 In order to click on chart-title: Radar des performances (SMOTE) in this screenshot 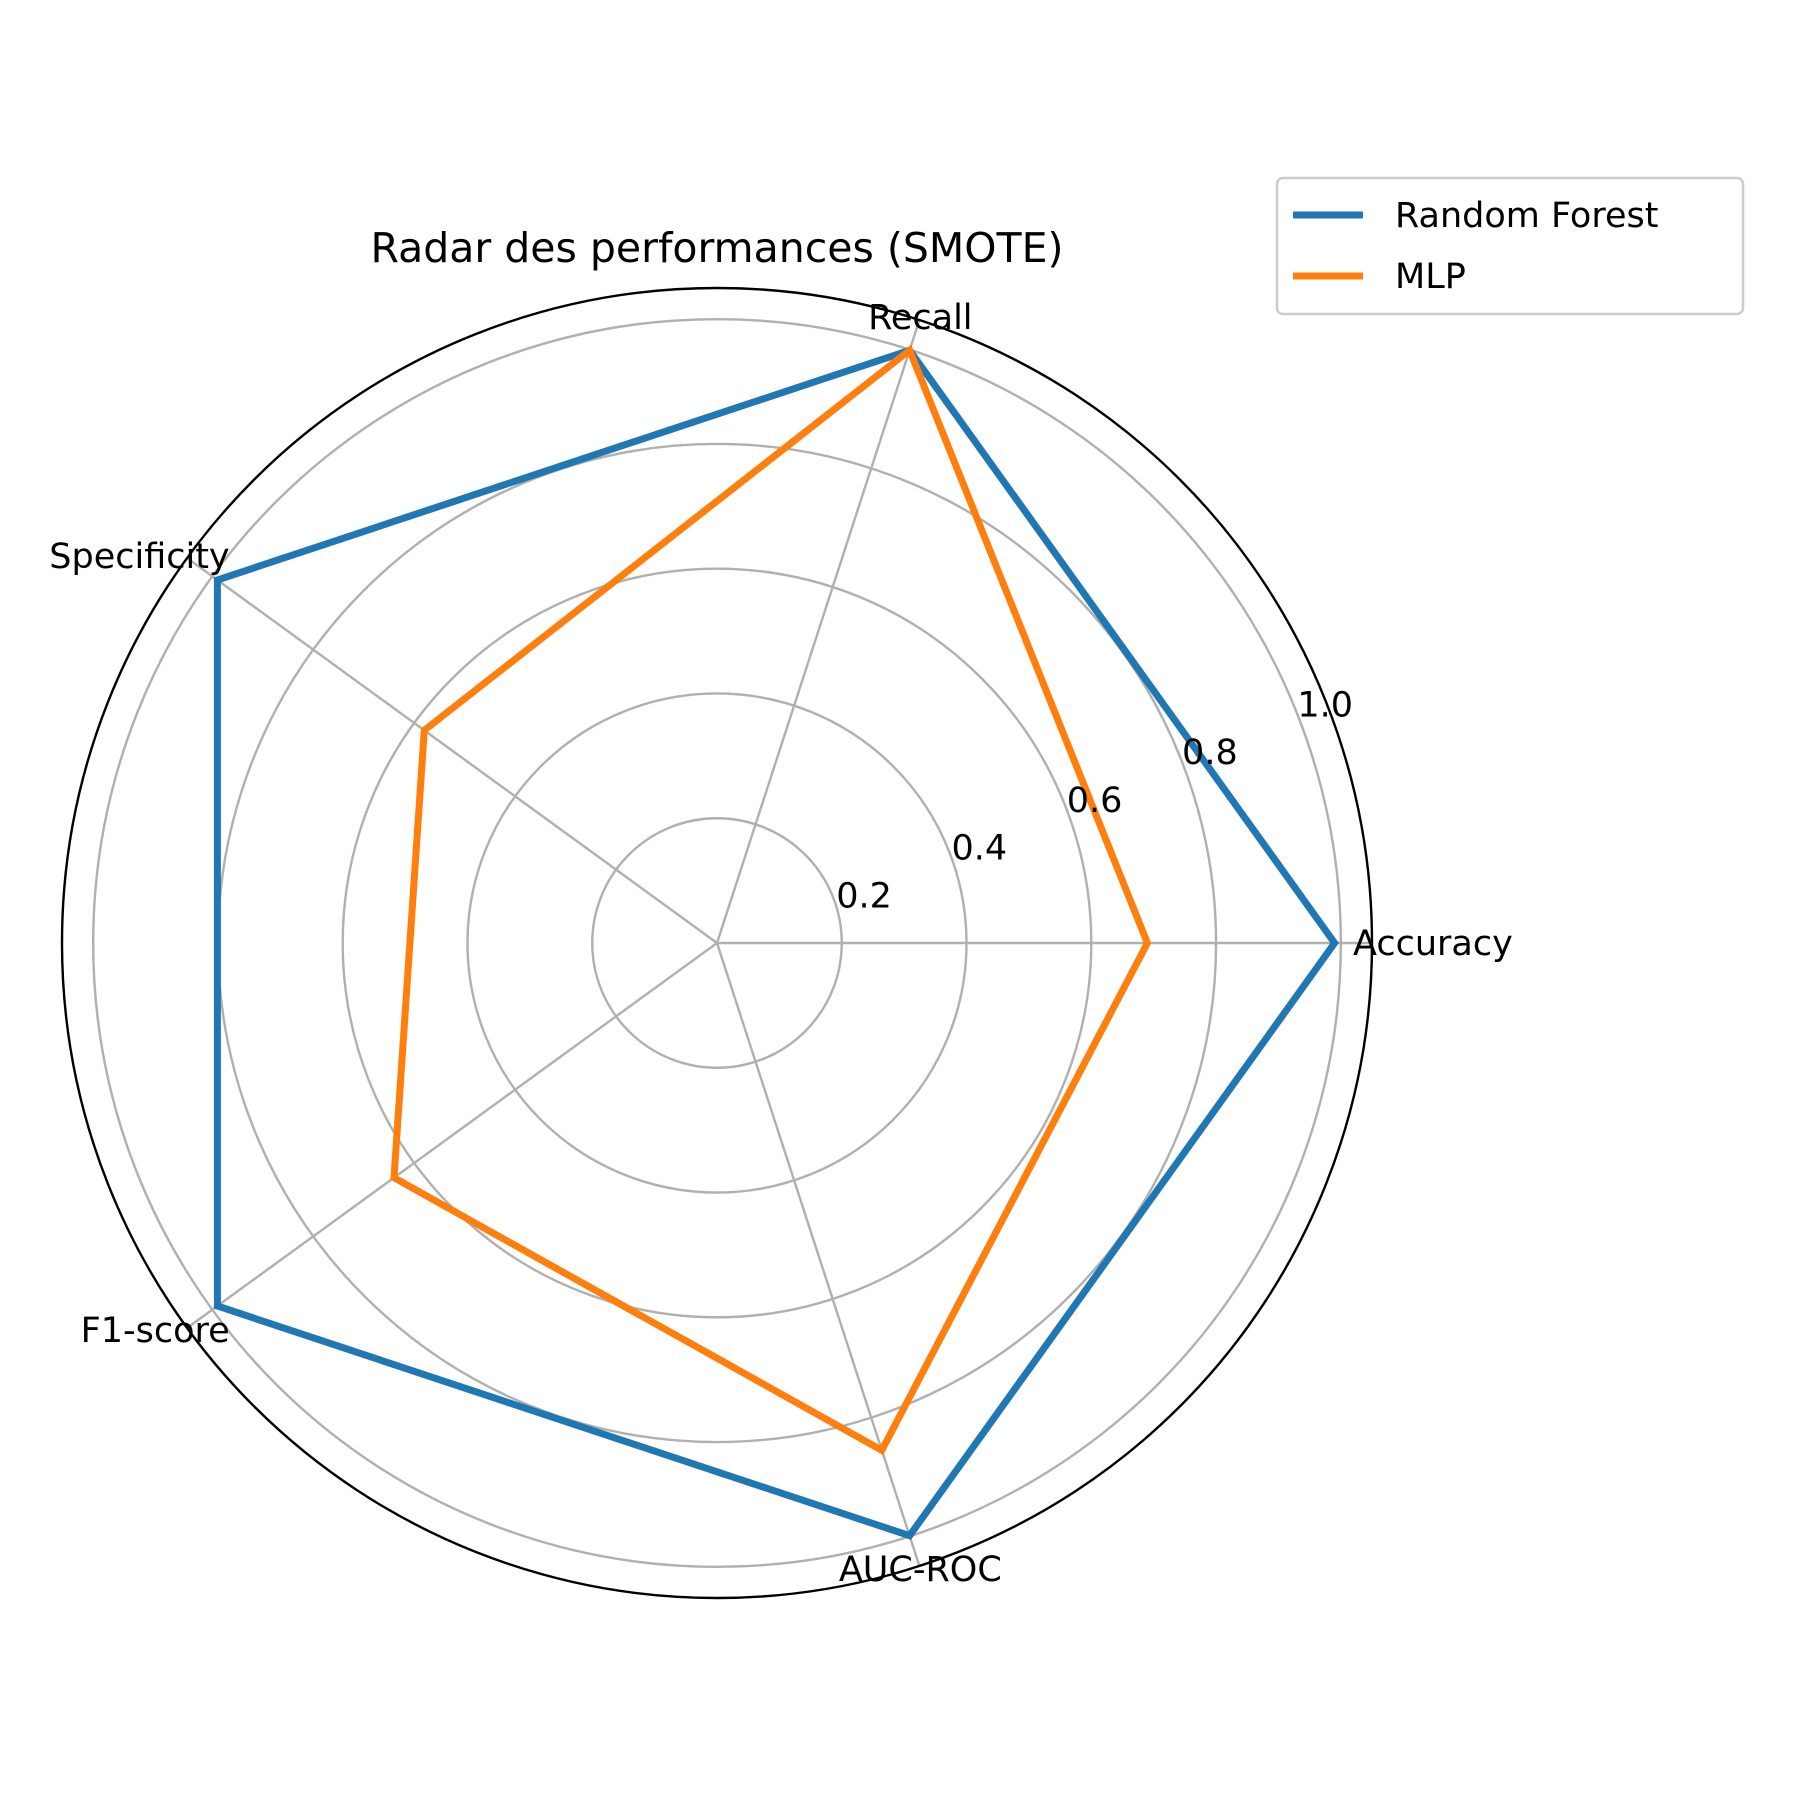, I will do `click(717, 248)`.